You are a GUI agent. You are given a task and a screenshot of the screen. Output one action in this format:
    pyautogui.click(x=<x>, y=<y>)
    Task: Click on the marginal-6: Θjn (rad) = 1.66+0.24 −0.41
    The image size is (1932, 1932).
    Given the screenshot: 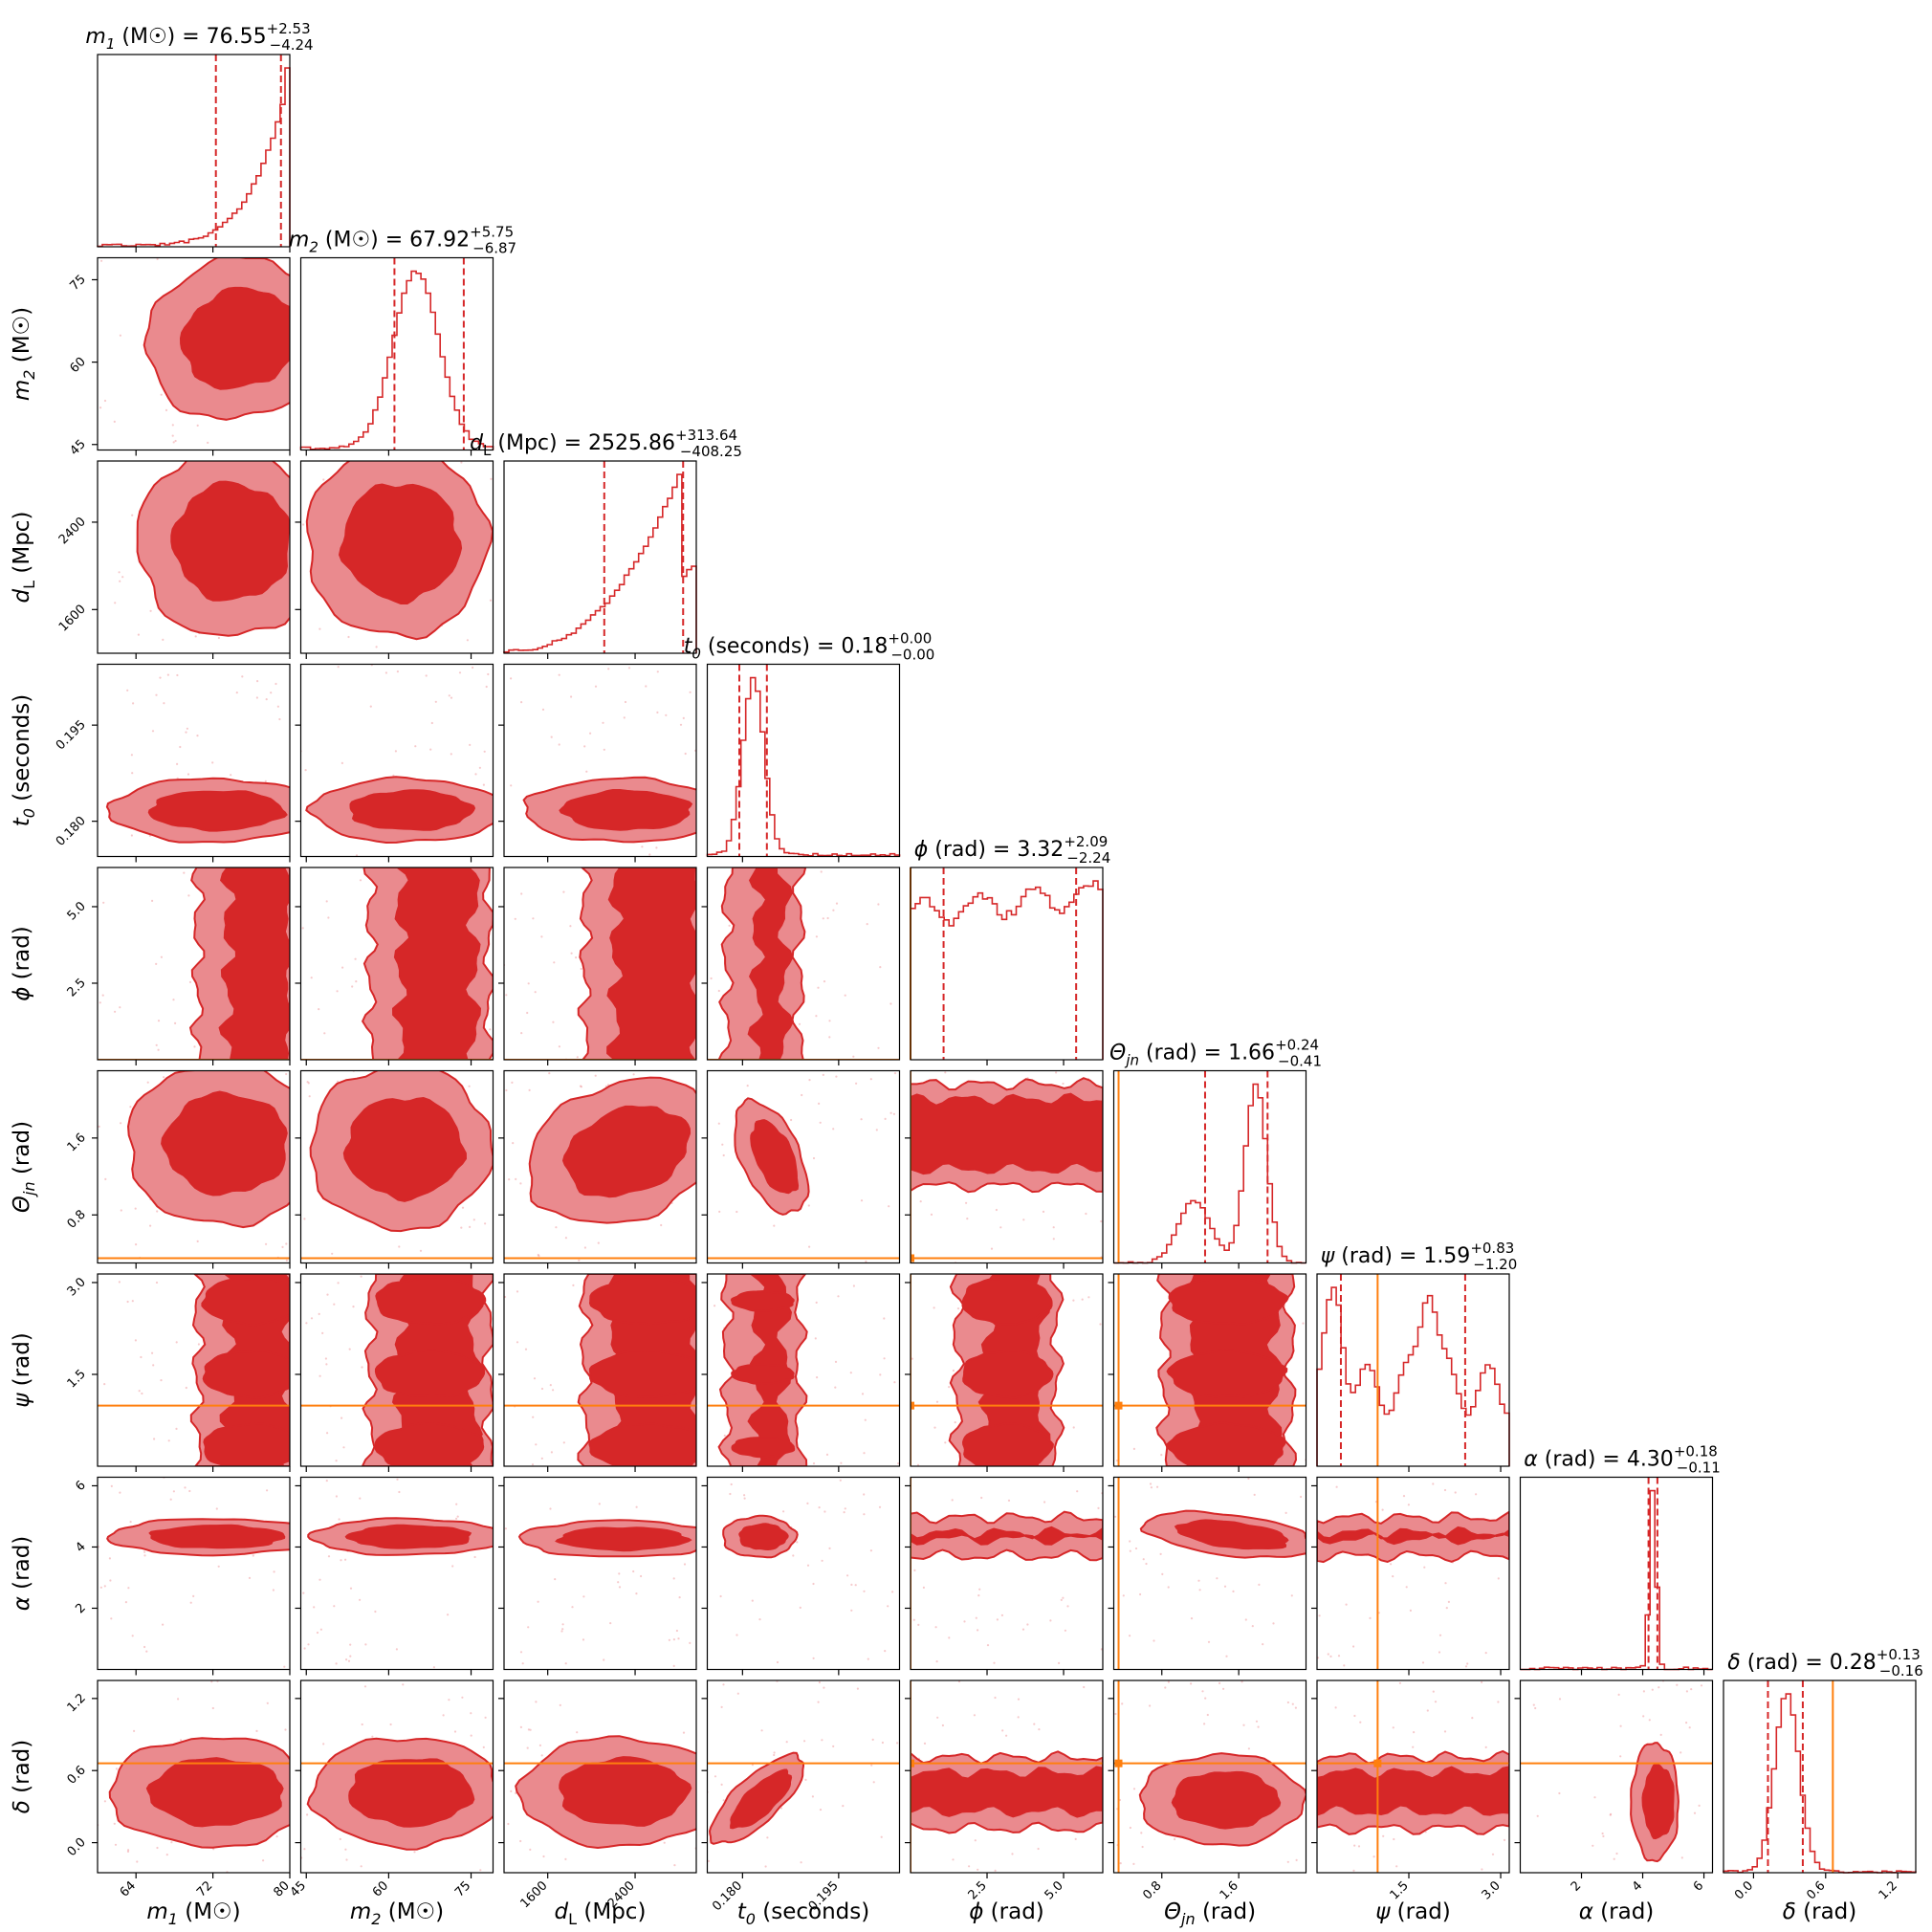 What is the action you would take?
    pyautogui.click(x=1215, y=1150)
    